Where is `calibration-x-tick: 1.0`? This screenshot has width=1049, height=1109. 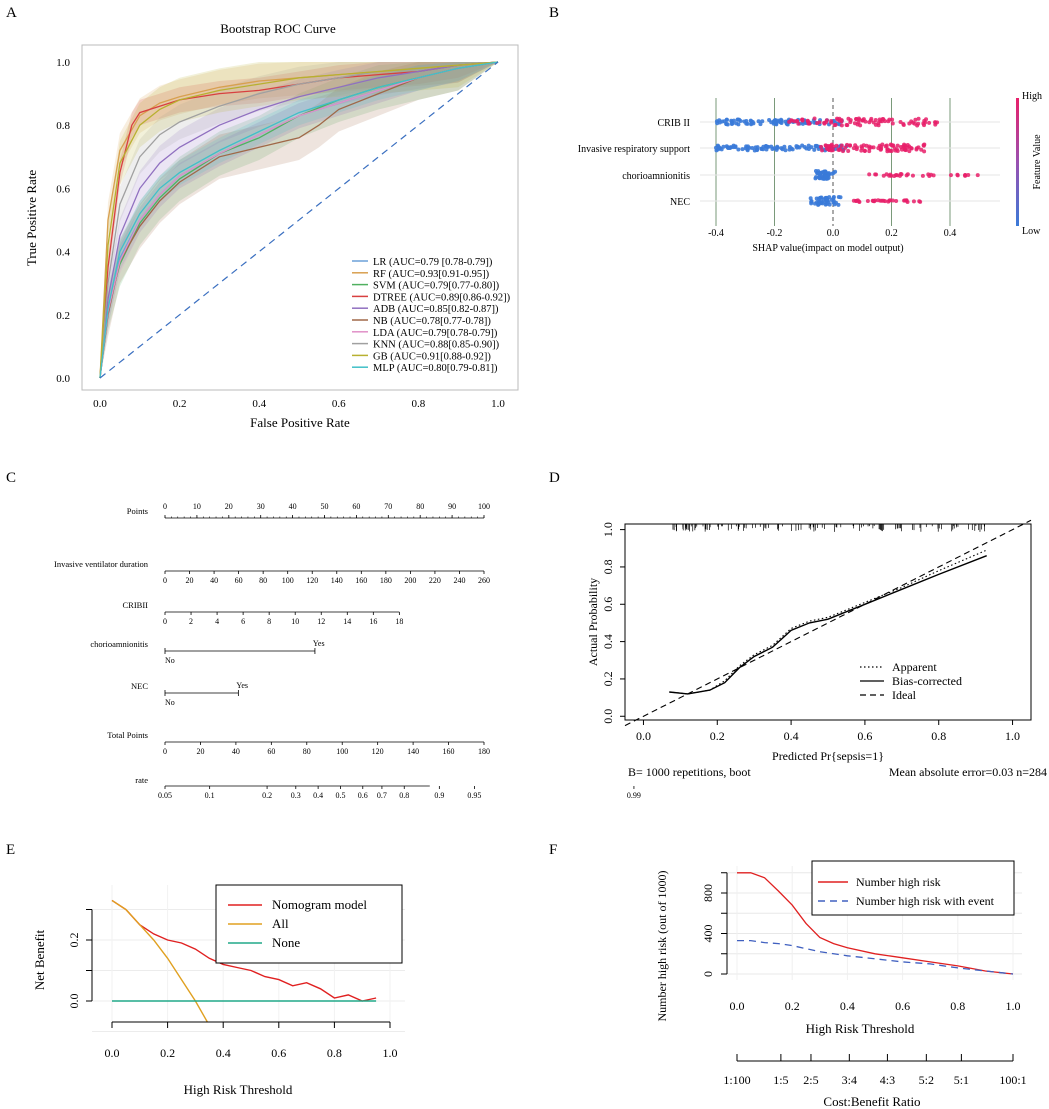 calibration-x-tick: 1.0 is located at coordinates (1012, 736).